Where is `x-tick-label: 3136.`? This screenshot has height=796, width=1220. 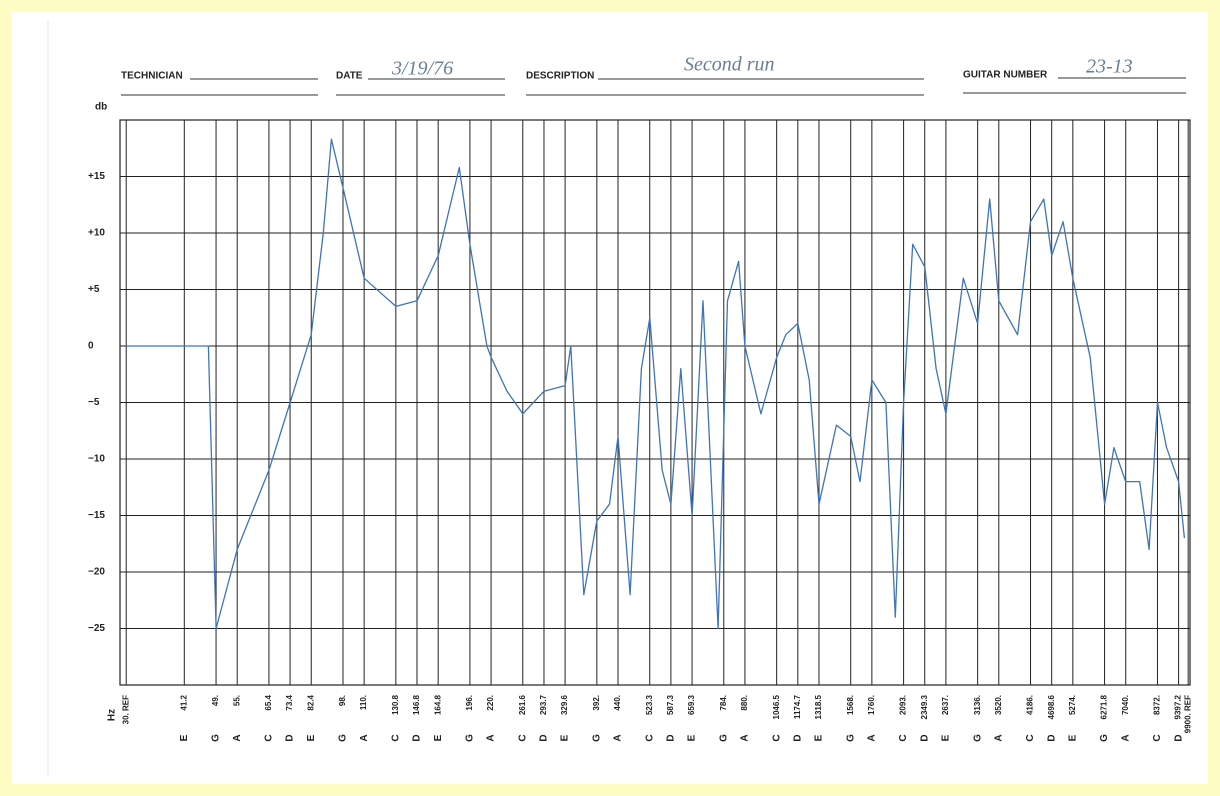 x-tick-label: 3136. is located at coordinates (977, 705).